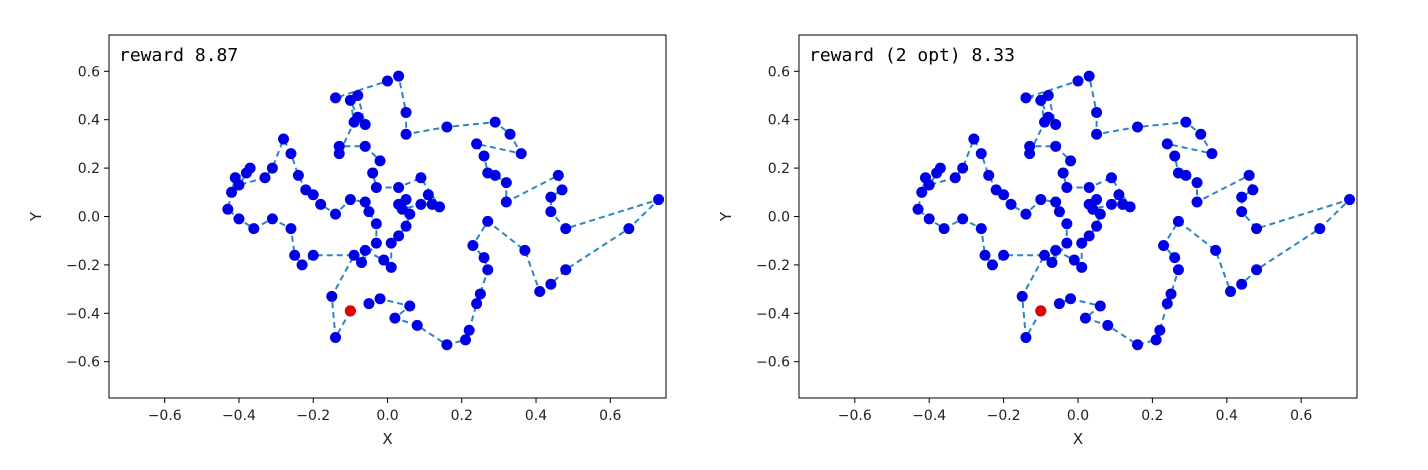 This screenshot has width=1428, height=470. Describe the element at coordinates (89, 121) in the screenshot. I see `y-tick-label: 0.4` at that location.